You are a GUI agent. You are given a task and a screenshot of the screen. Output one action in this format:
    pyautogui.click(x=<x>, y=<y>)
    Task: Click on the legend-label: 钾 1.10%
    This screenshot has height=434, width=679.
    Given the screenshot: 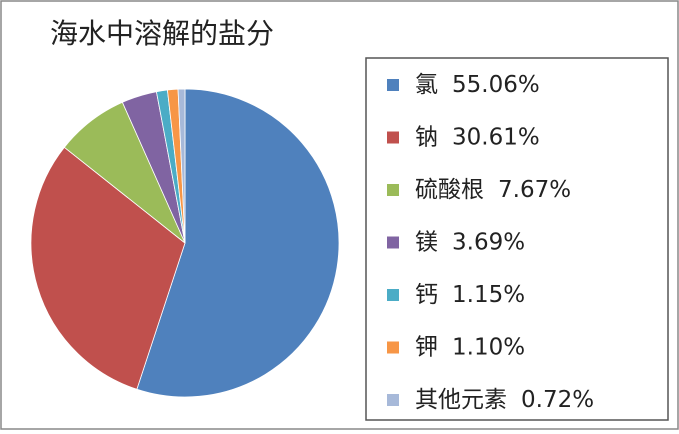 What is the action you would take?
    pyautogui.click(x=470, y=347)
    